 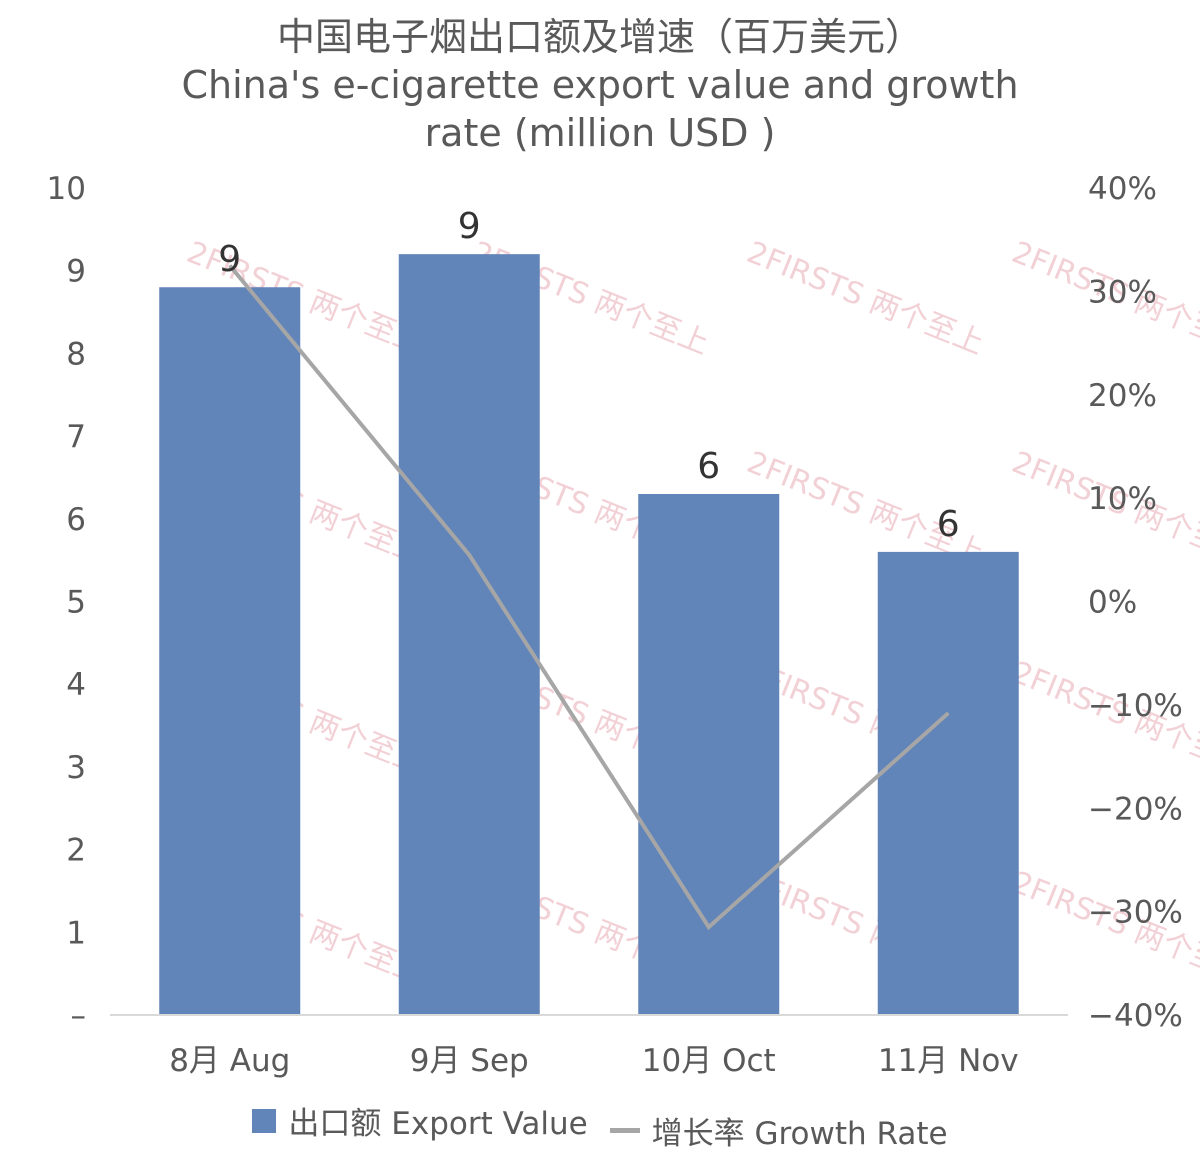 What do you see at coordinates (1112, 603) in the screenshot?
I see `right-tick-label-4: 0%` at bounding box center [1112, 603].